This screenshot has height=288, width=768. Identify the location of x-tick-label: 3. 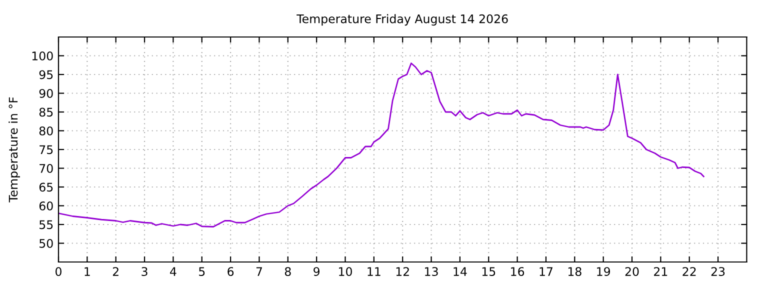
(145, 271).